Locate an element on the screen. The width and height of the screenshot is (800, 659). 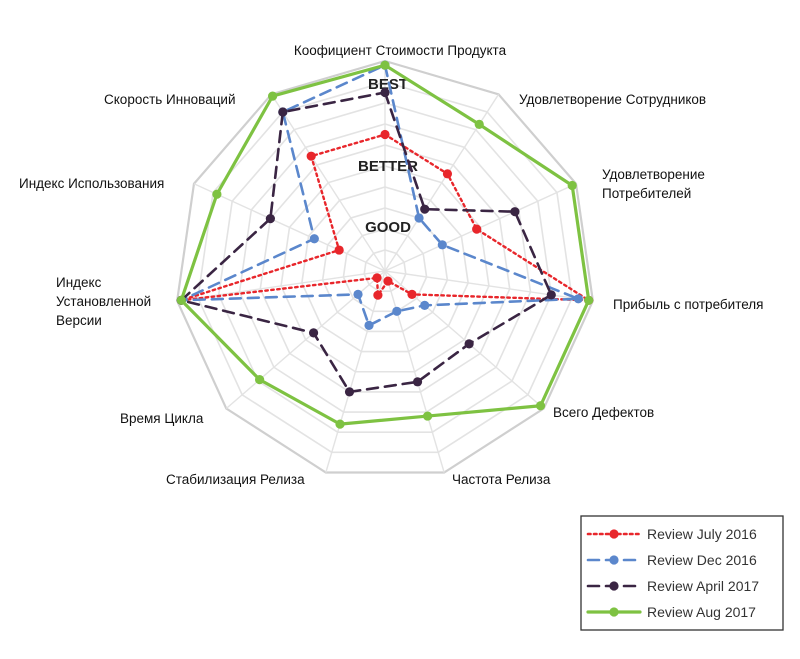
axis-label: Время Цикла is located at coordinates (162, 418).